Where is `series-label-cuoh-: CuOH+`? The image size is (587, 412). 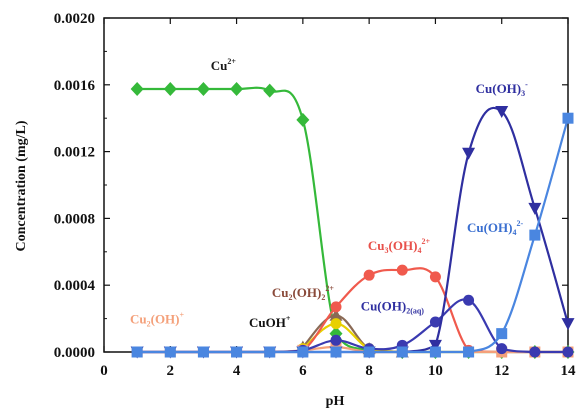
series-label-cuoh-: CuOH+ is located at coordinates (270, 322).